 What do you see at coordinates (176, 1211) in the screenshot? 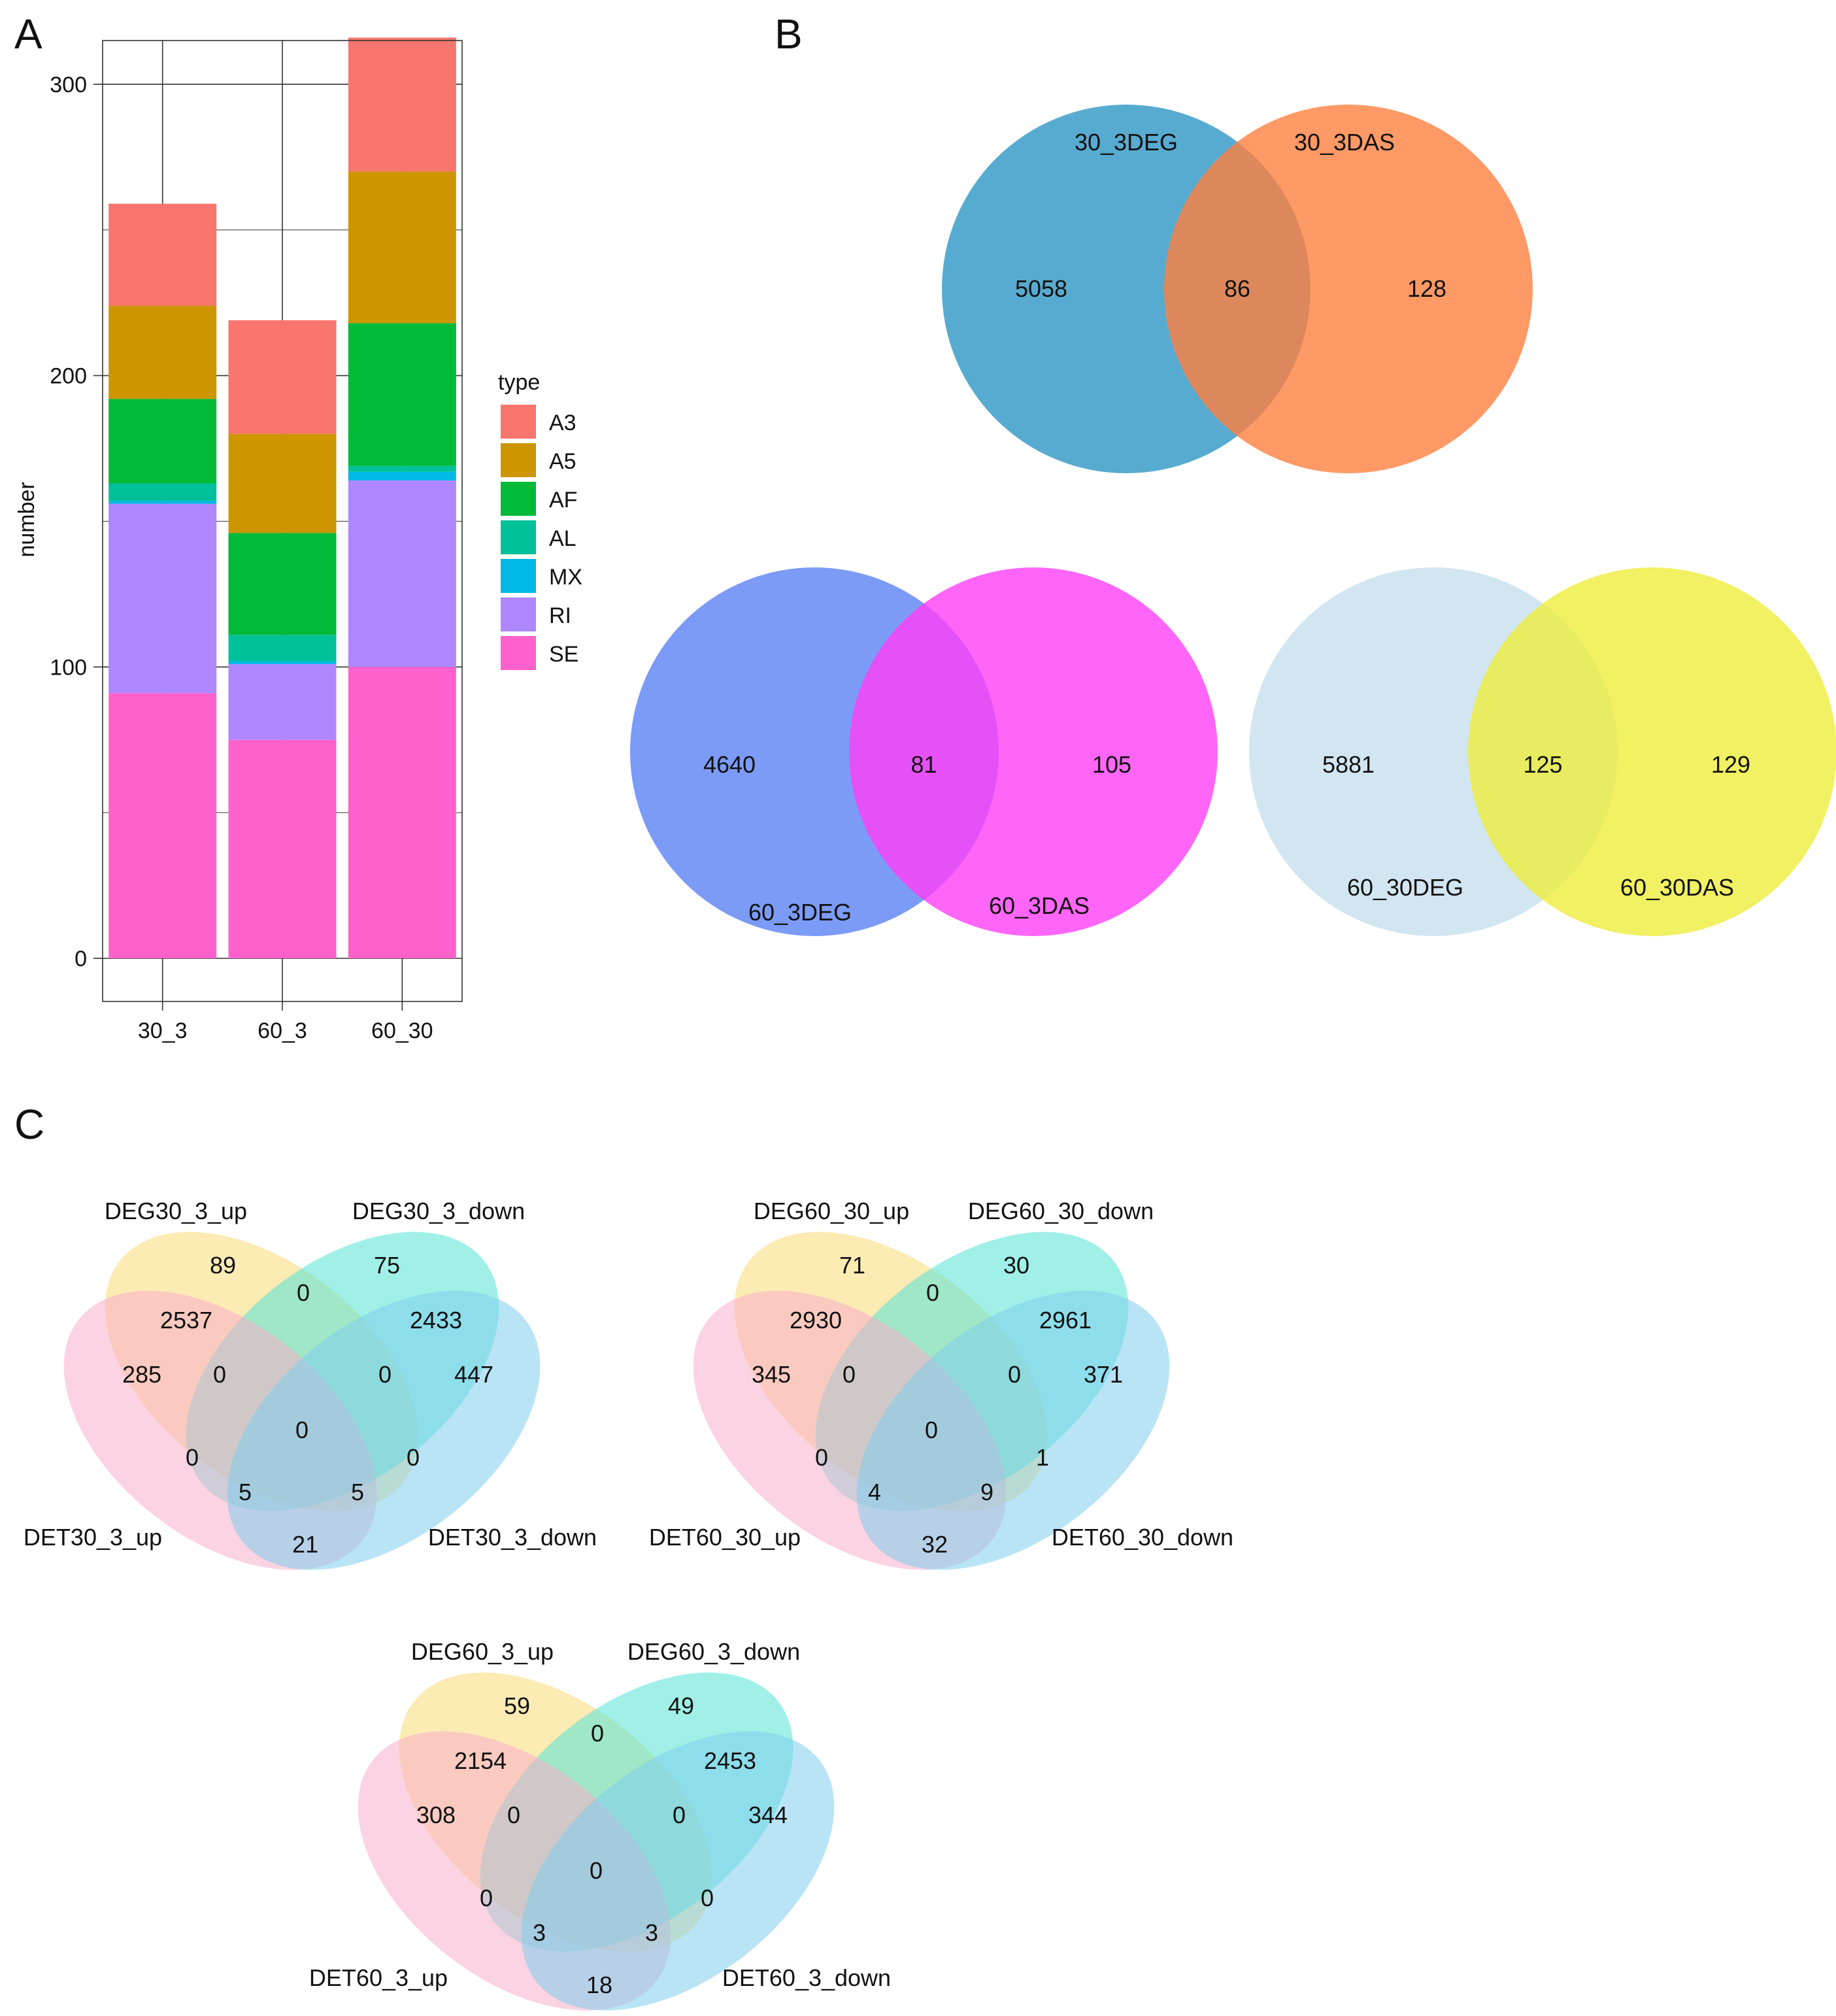
I see `venn4-label-deg30-3-up: DEG30_3_up` at bounding box center [176, 1211].